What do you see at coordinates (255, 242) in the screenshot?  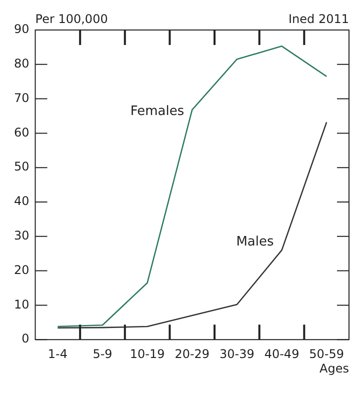 I see `series-label: Males` at bounding box center [255, 242].